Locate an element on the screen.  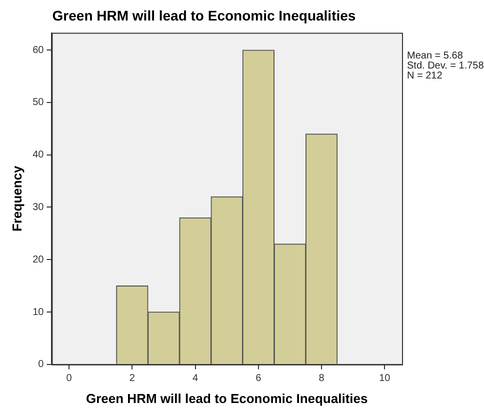
y-tick-label: 20 is located at coordinates (38, 260).